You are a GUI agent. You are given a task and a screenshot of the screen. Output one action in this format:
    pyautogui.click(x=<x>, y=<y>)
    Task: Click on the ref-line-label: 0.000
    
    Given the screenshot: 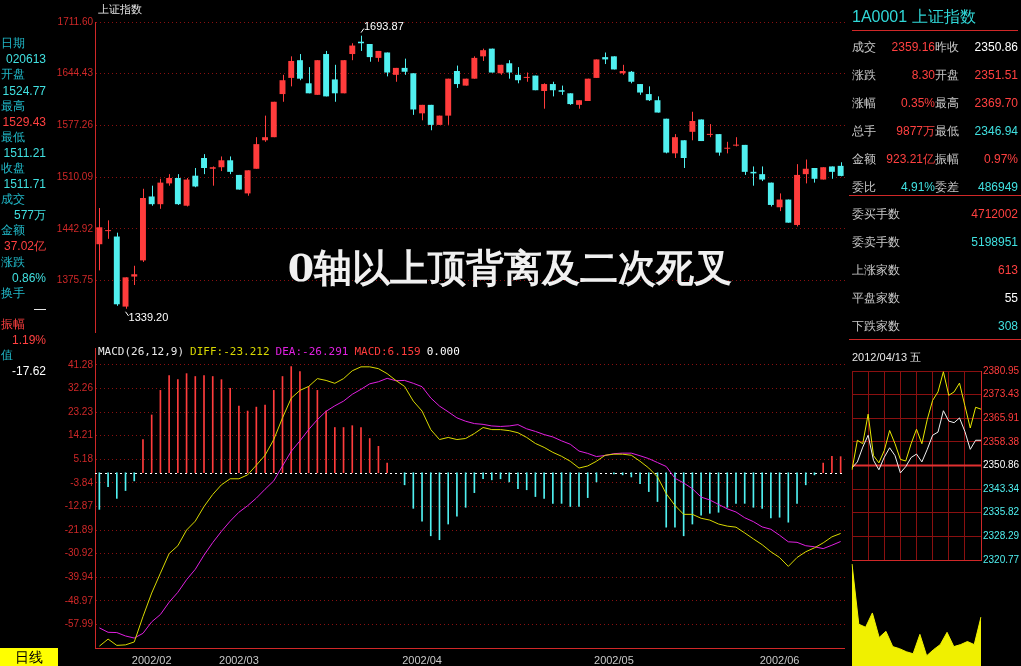 What is the action you would take?
    pyautogui.click(x=443, y=351)
    